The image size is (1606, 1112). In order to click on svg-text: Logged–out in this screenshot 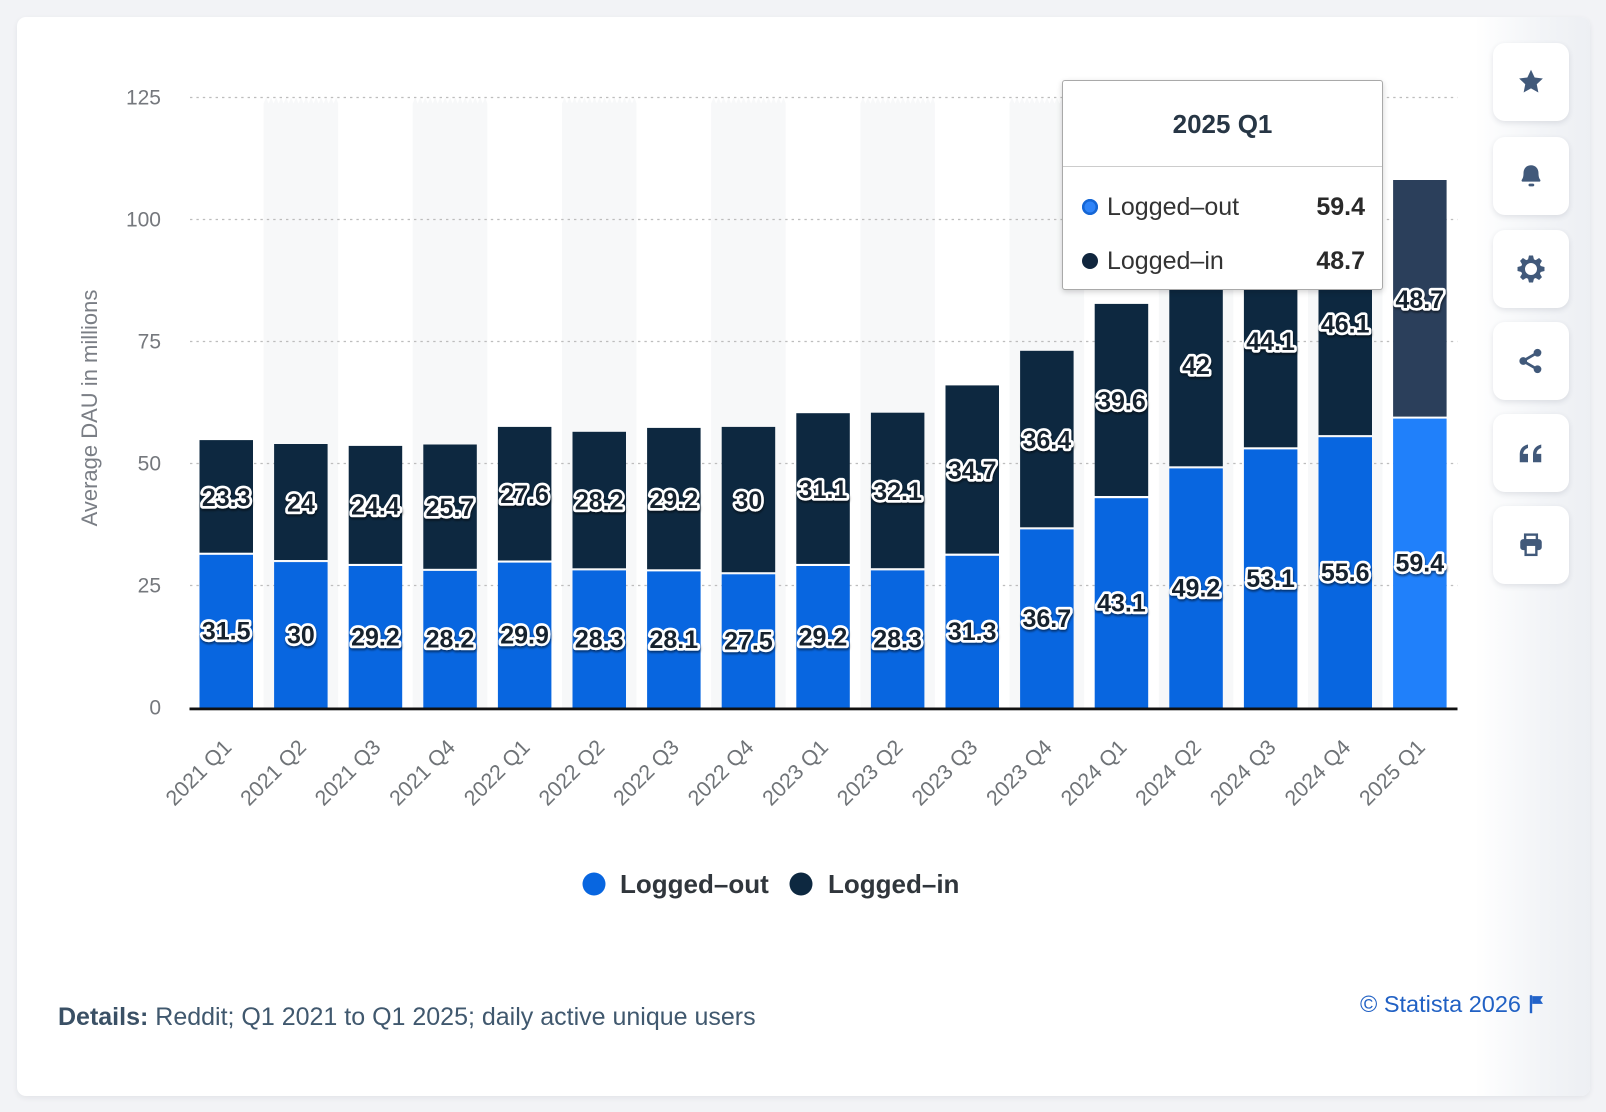, I will do `click(694, 884)`.